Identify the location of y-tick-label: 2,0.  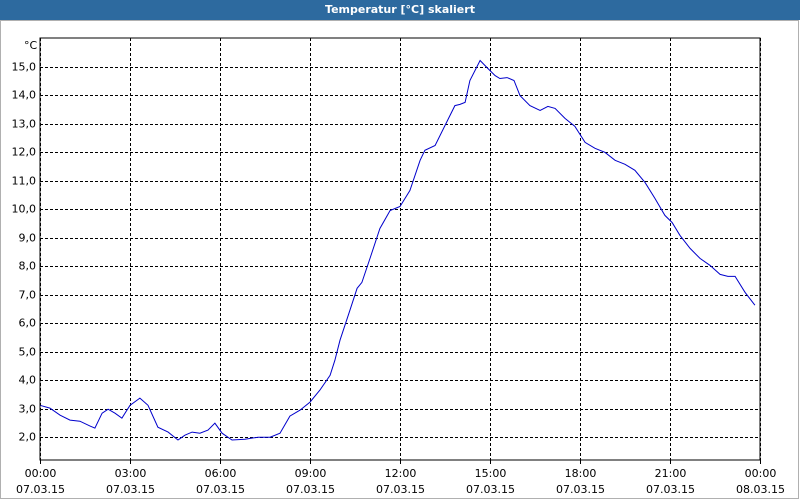
(28, 437).